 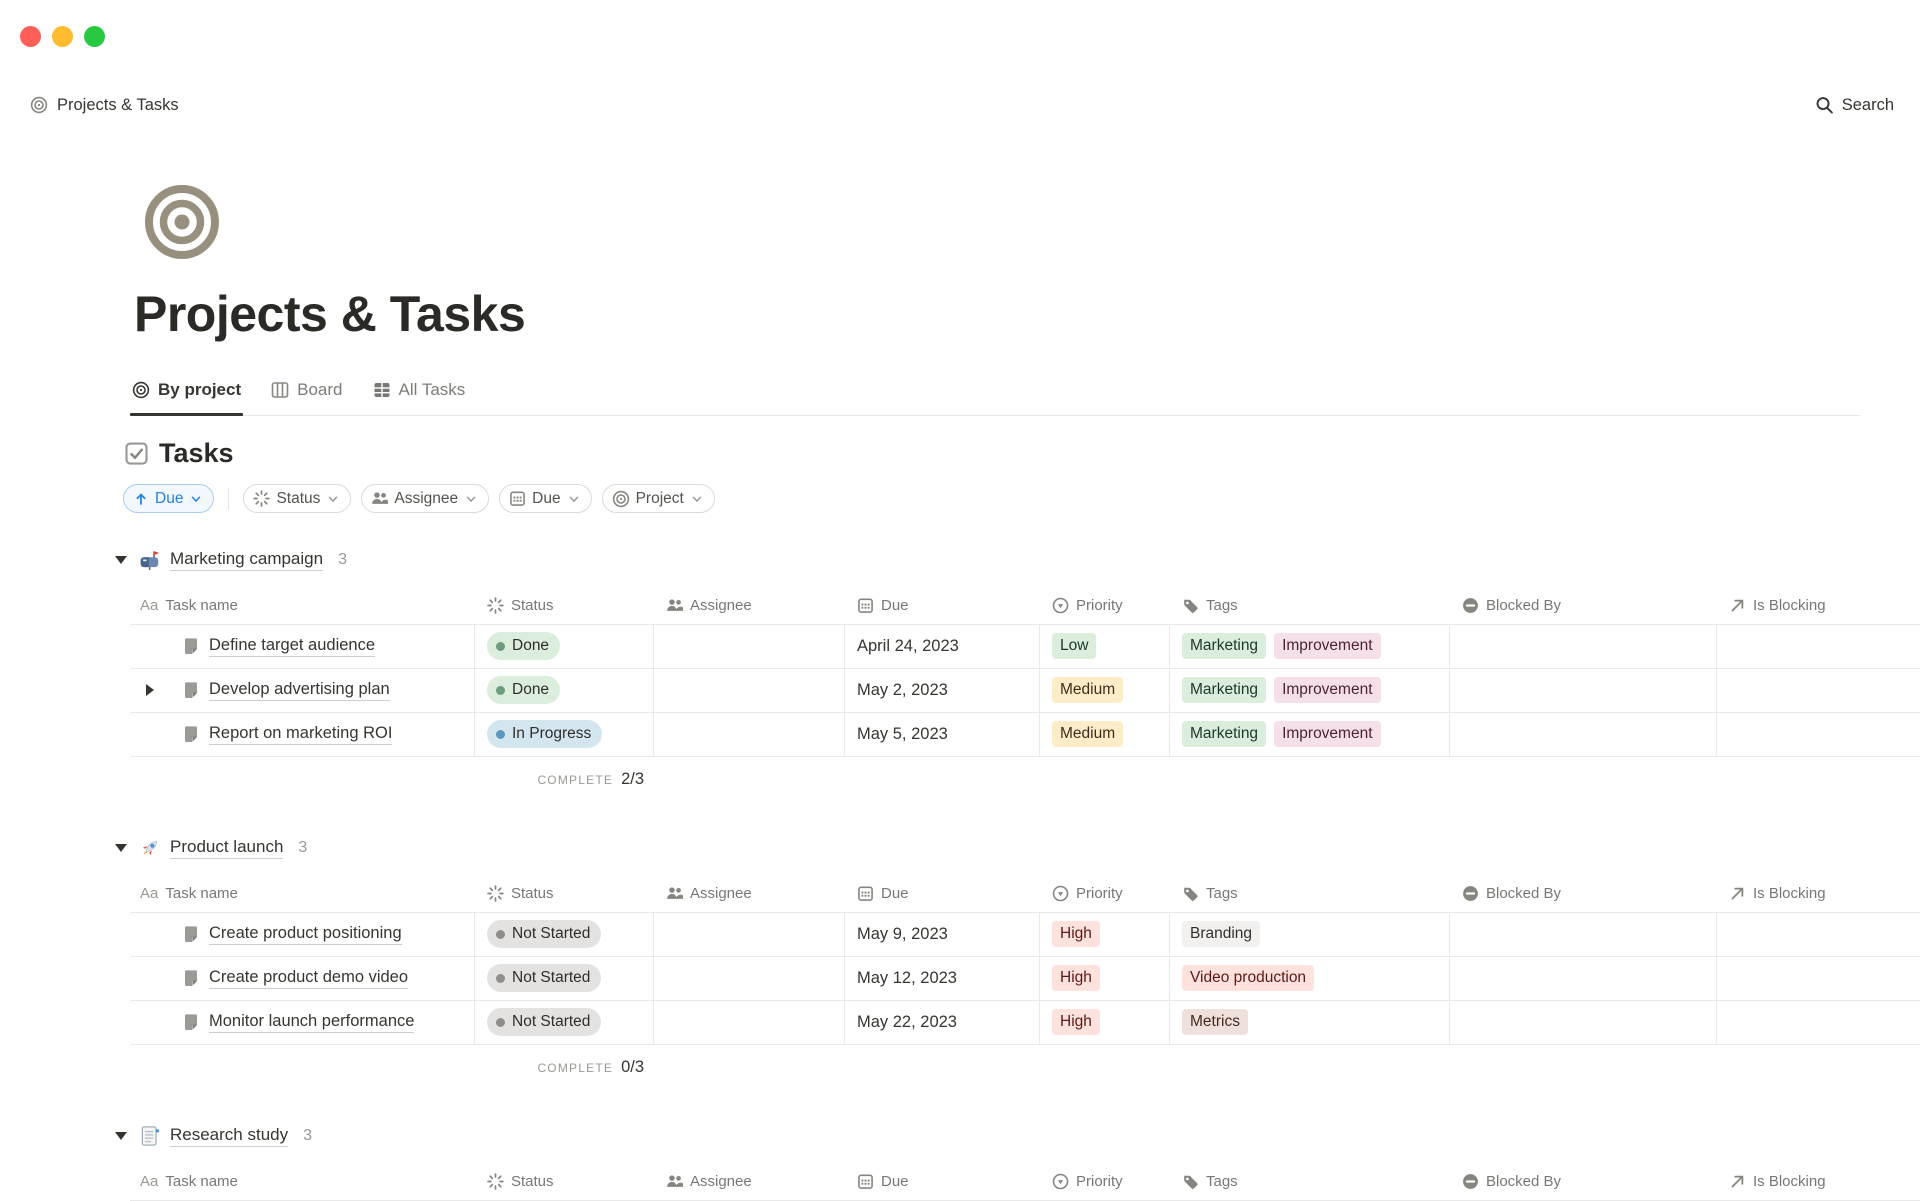 What do you see at coordinates (1074, 646) in the screenshot?
I see `priority-pill: Low` at bounding box center [1074, 646].